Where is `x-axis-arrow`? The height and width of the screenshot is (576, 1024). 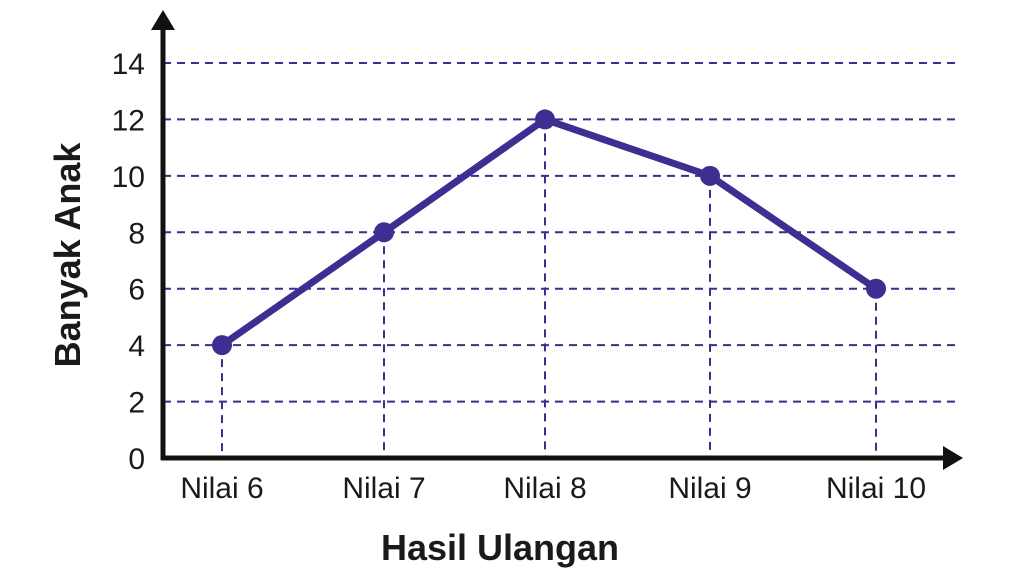 x-axis-arrow is located at coordinates (953, 458).